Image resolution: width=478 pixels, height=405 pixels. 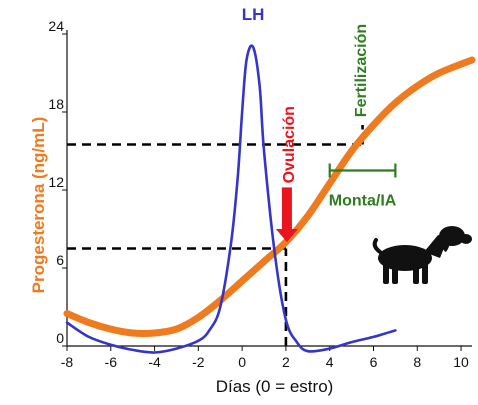 What do you see at coordinates (60, 338) in the screenshot?
I see `y-tick-label: 0` at bounding box center [60, 338].